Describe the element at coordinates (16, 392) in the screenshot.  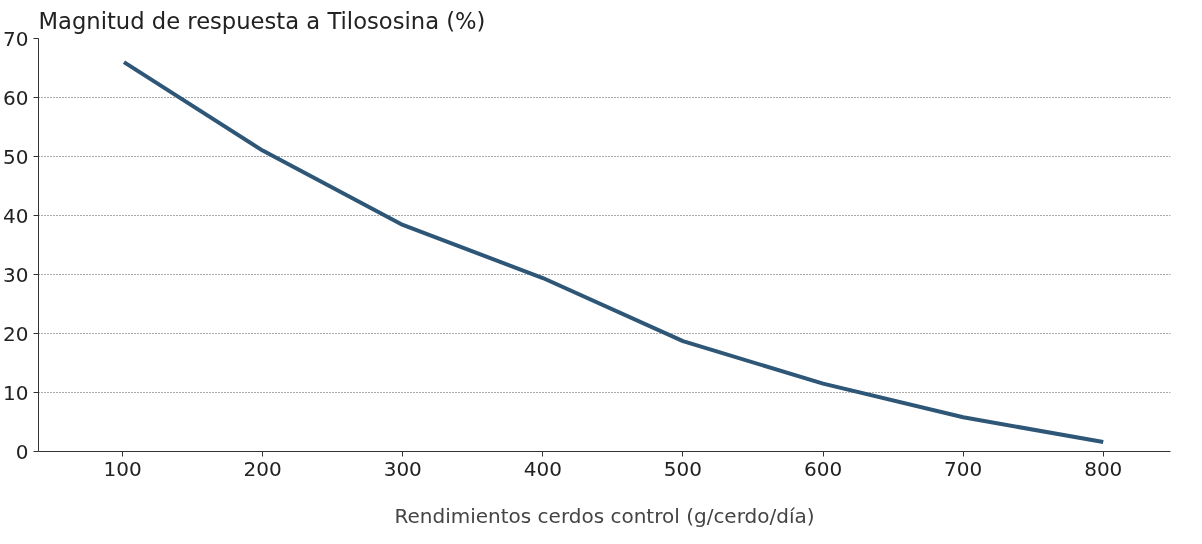
I see `y-tick-label: 10` at that location.